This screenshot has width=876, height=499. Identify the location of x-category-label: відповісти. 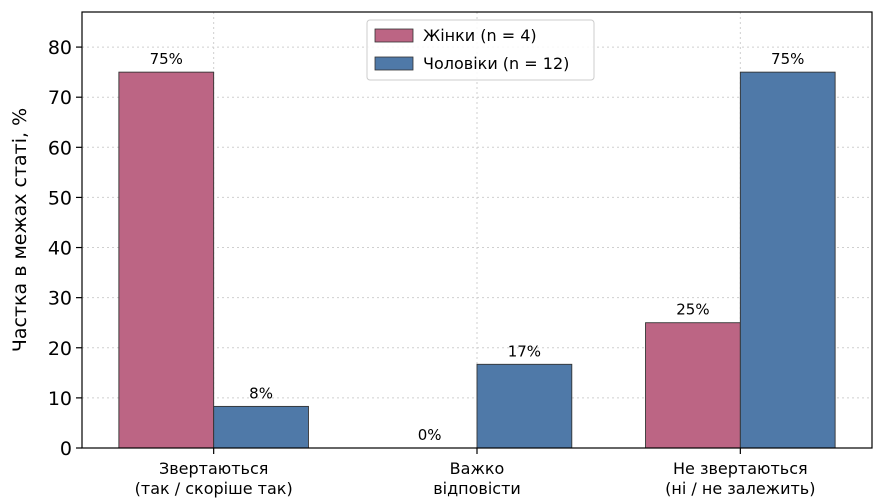
(477, 488).